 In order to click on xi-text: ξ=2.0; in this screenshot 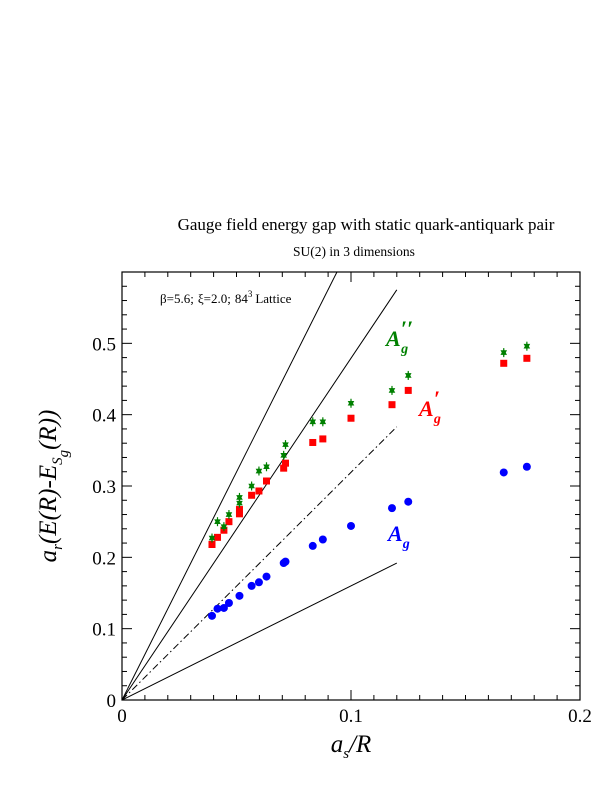, I will do `click(214, 298)`.